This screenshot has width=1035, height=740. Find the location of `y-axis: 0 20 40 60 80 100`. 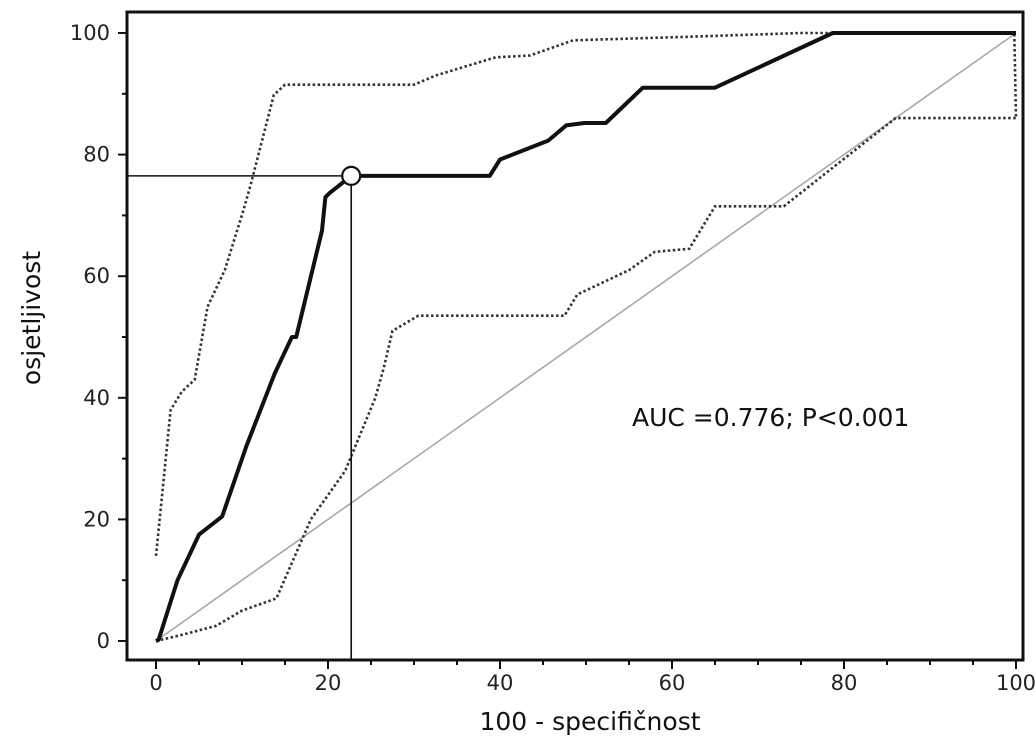

y-axis: 0 20 40 60 80 100 is located at coordinates (98, 337).